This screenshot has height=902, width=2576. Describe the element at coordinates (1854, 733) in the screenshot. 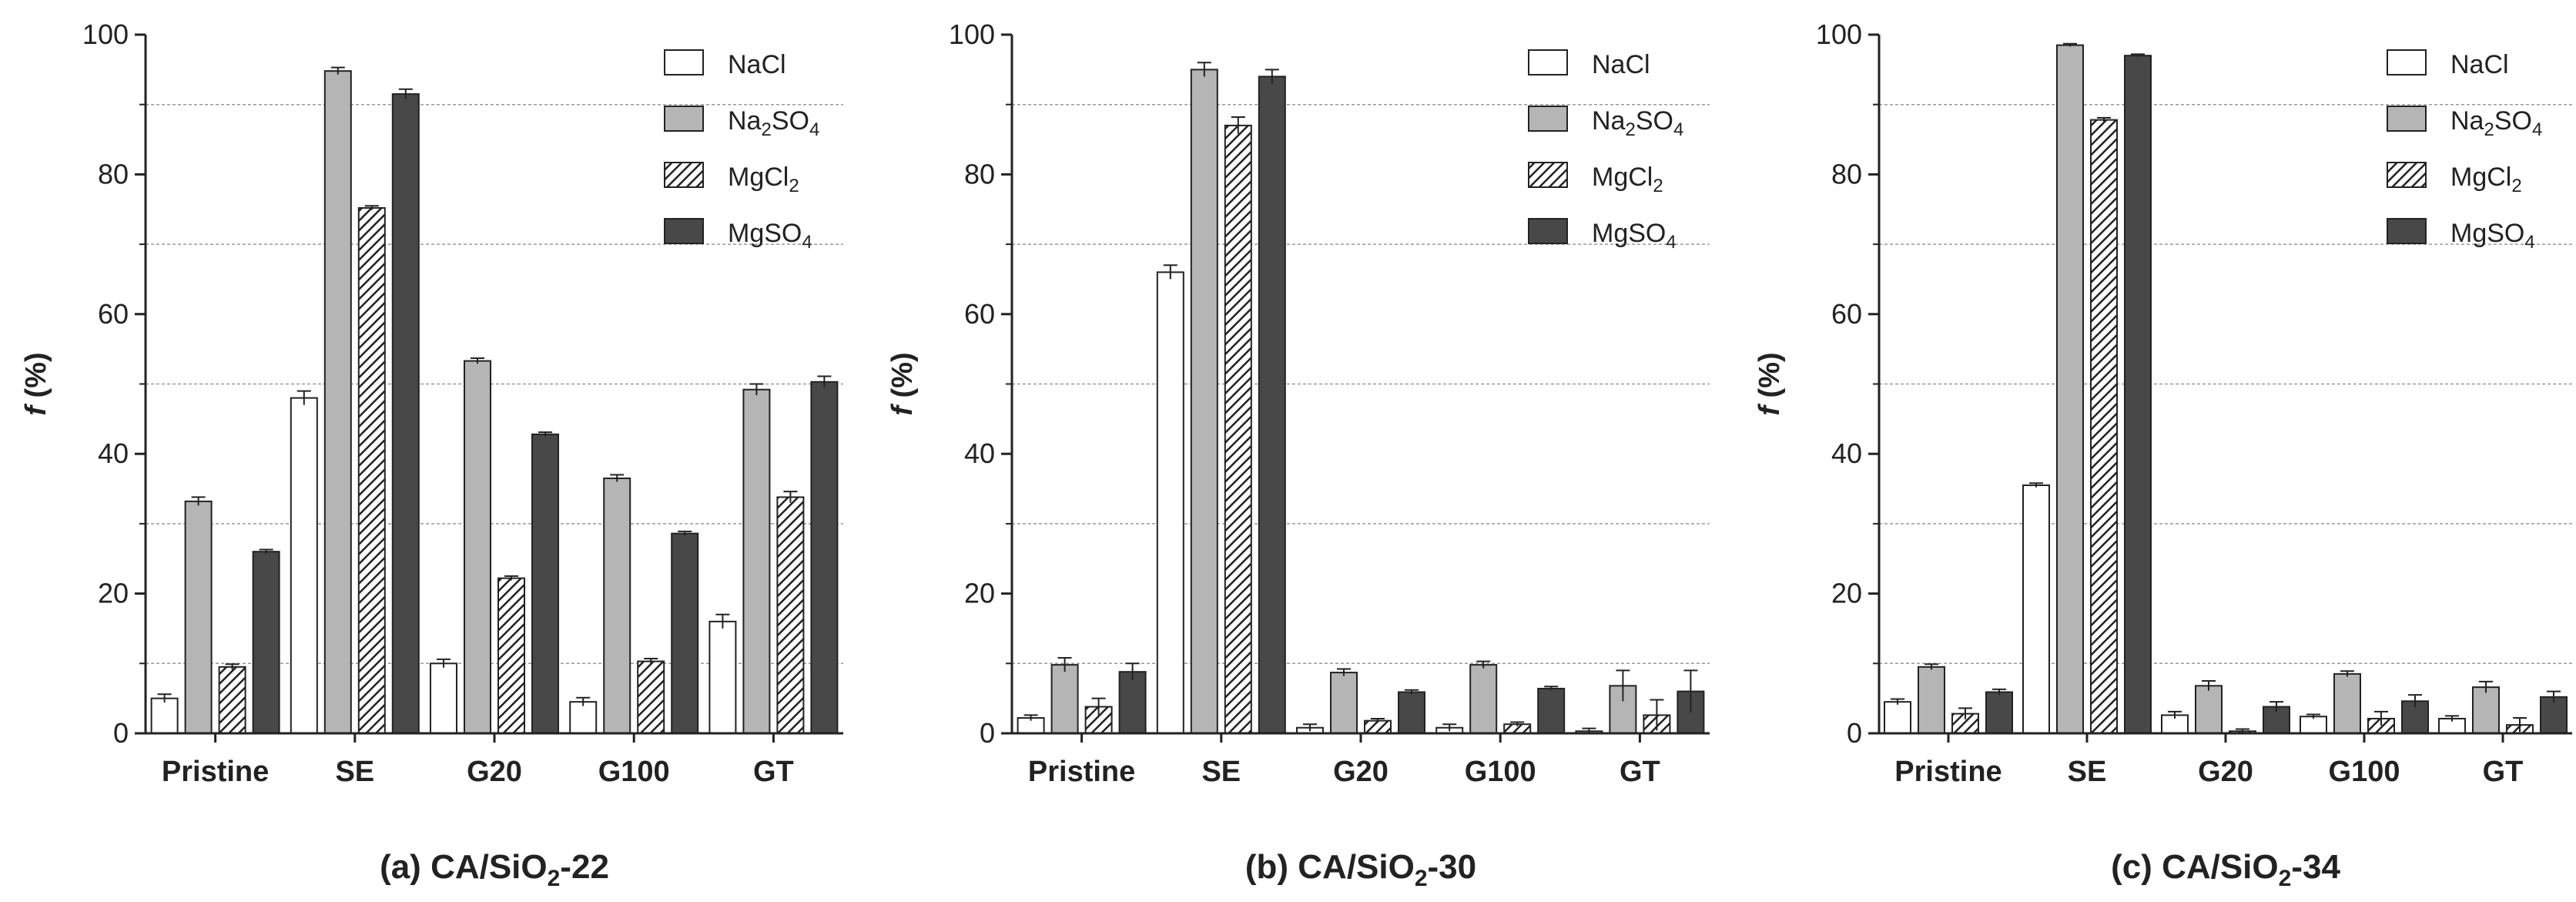

I see `y-tick-label: 0` at that location.